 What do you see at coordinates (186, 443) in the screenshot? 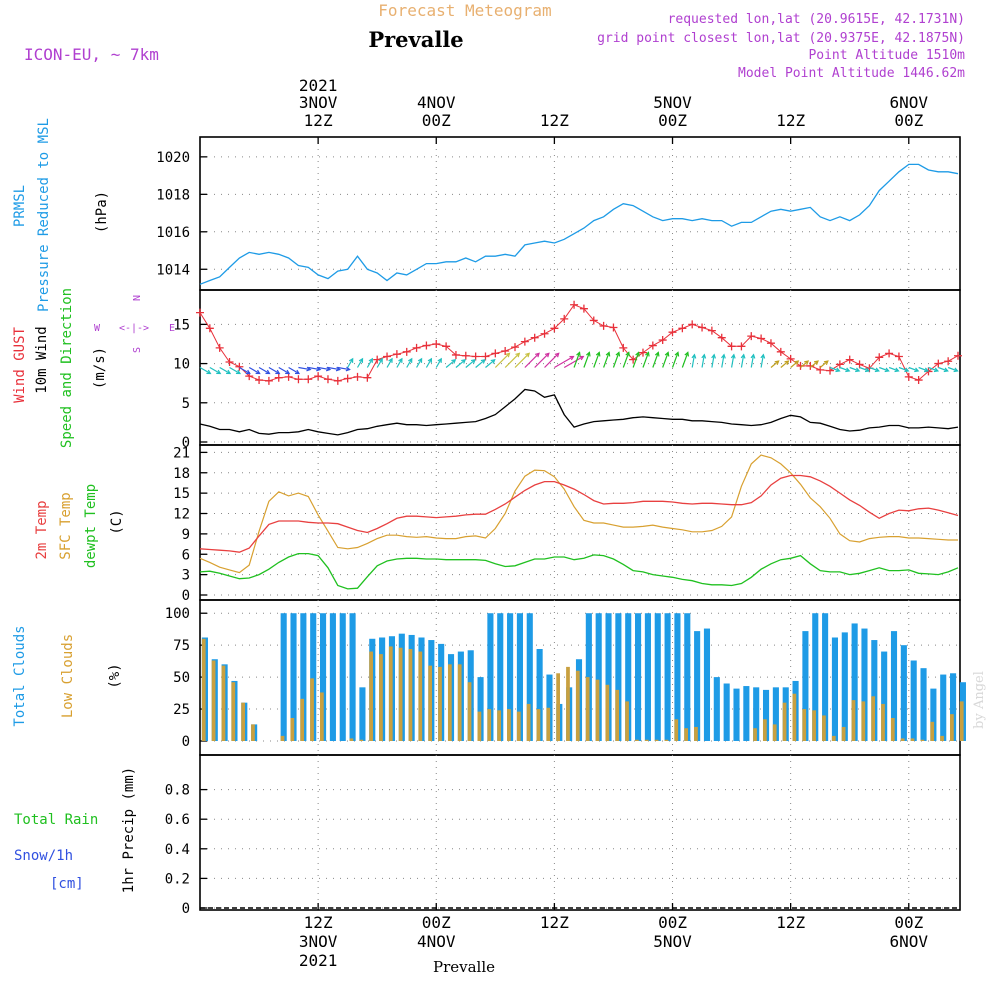
I see `wind-ytick-label: 0` at bounding box center [186, 443].